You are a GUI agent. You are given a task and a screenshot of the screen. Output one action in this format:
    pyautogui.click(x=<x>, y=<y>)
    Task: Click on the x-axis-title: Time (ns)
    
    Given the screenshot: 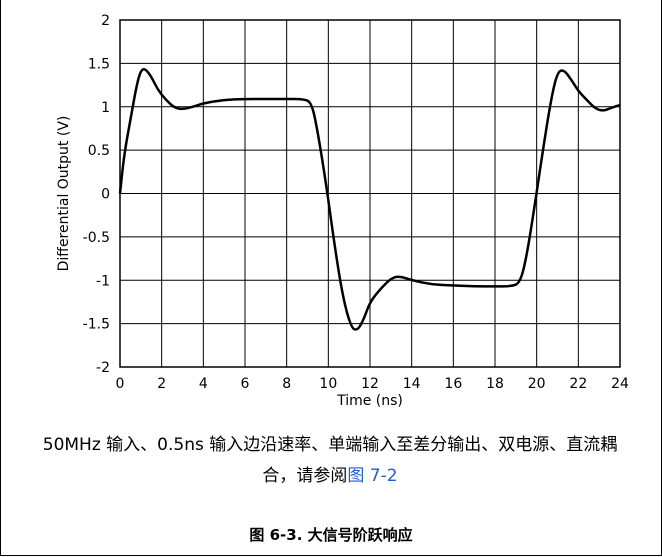 What is the action you would take?
    pyautogui.click(x=369, y=401)
    